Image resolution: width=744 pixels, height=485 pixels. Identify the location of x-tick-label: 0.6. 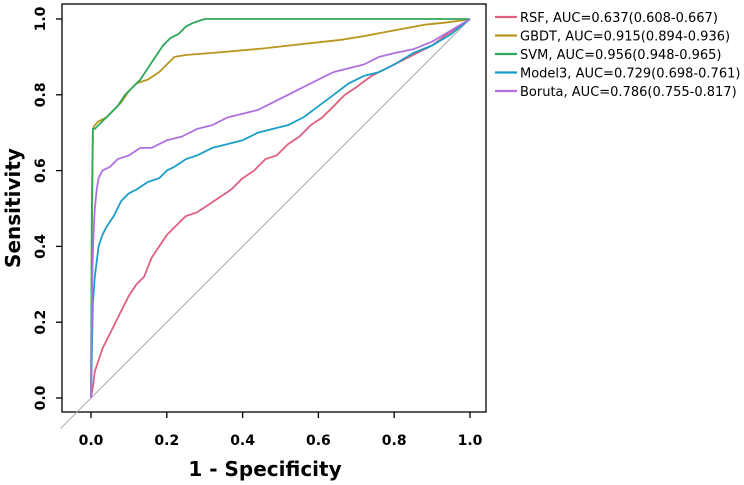
(318, 441).